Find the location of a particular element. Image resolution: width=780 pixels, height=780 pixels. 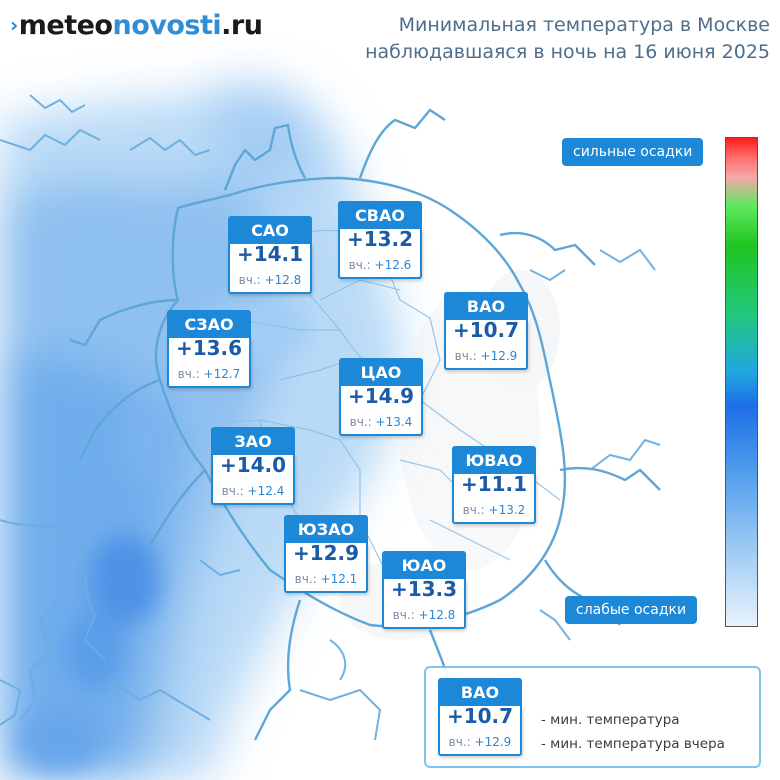

precipitation-scale is located at coordinates (741, 382).